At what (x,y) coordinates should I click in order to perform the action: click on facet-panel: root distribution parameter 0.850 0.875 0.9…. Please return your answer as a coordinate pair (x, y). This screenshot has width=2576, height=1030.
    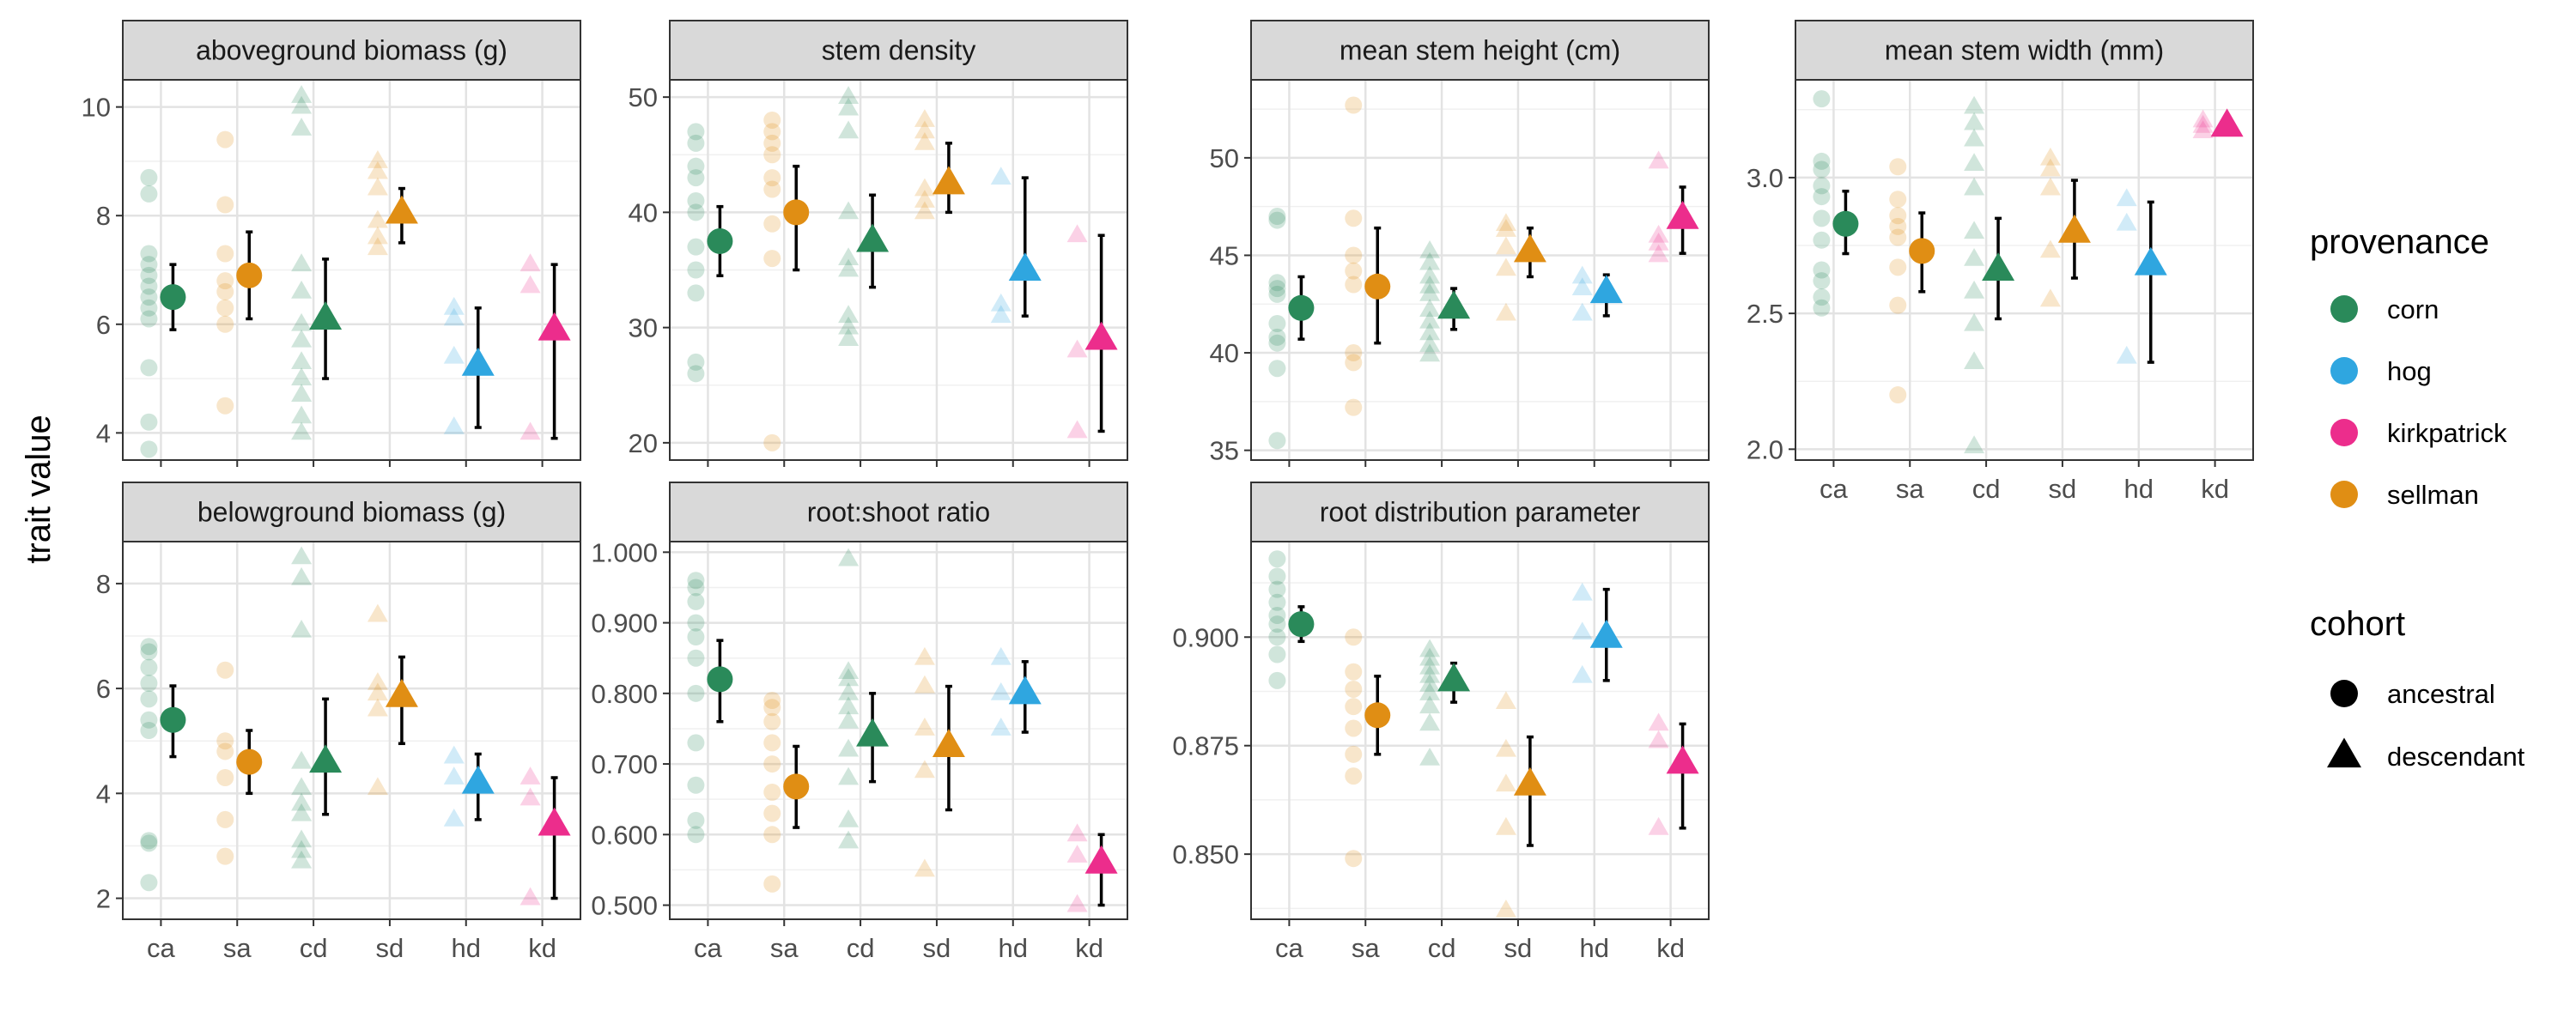
    Looking at the image, I should click on (1441, 722).